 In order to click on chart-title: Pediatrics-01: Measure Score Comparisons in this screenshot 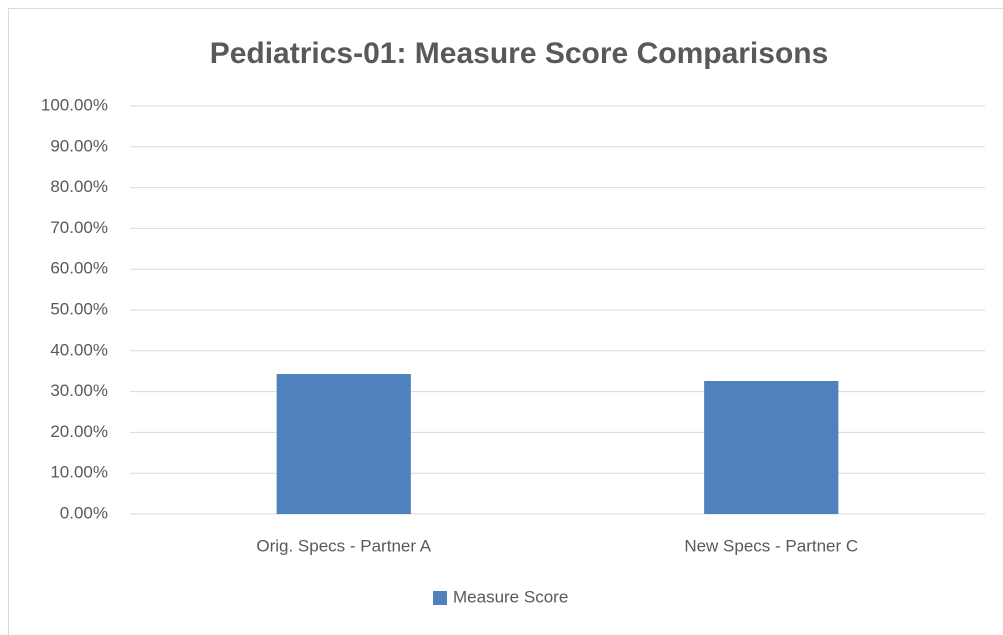, I will do `click(519, 53)`.